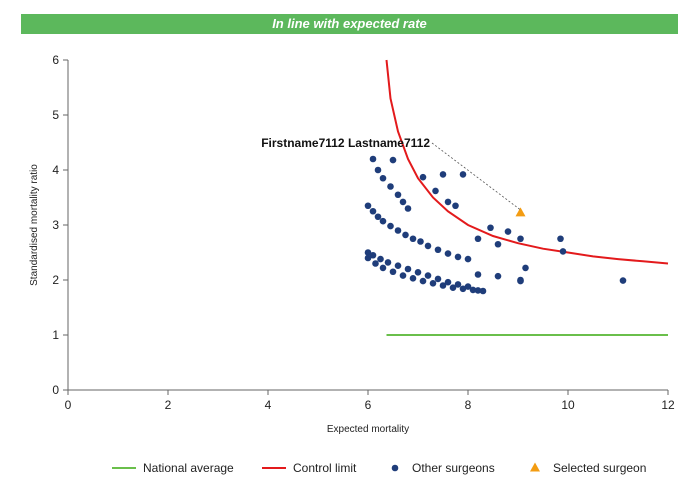 The height and width of the screenshot is (500, 700). I want to click on x-axis-ticks: 0 2 4 6 8 10 12, so click(370, 401).